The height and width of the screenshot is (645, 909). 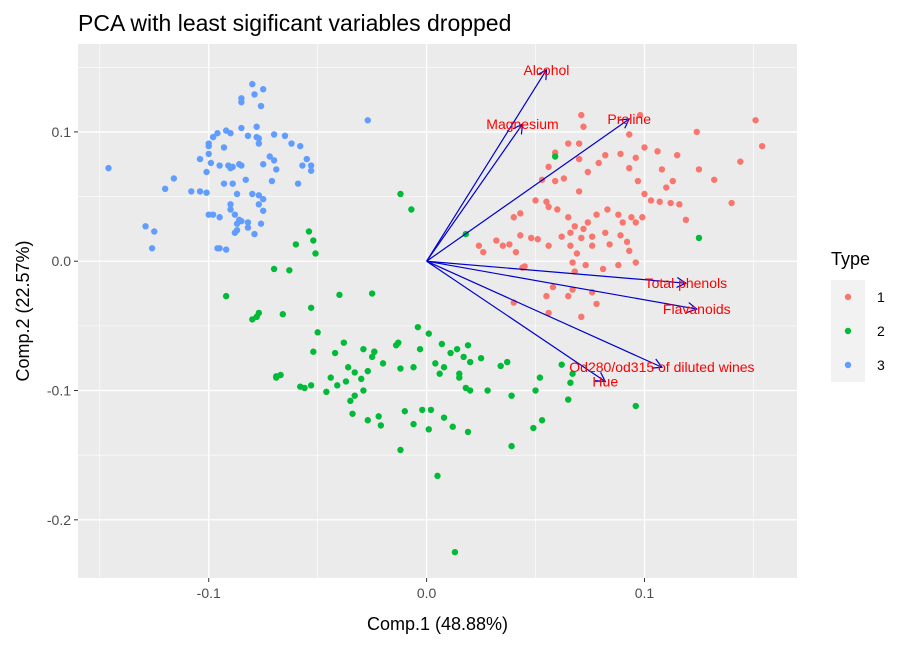 What do you see at coordinates (848, 297) in the screenshot?
I see `legend-key-point` at bounding box center [848, 297].